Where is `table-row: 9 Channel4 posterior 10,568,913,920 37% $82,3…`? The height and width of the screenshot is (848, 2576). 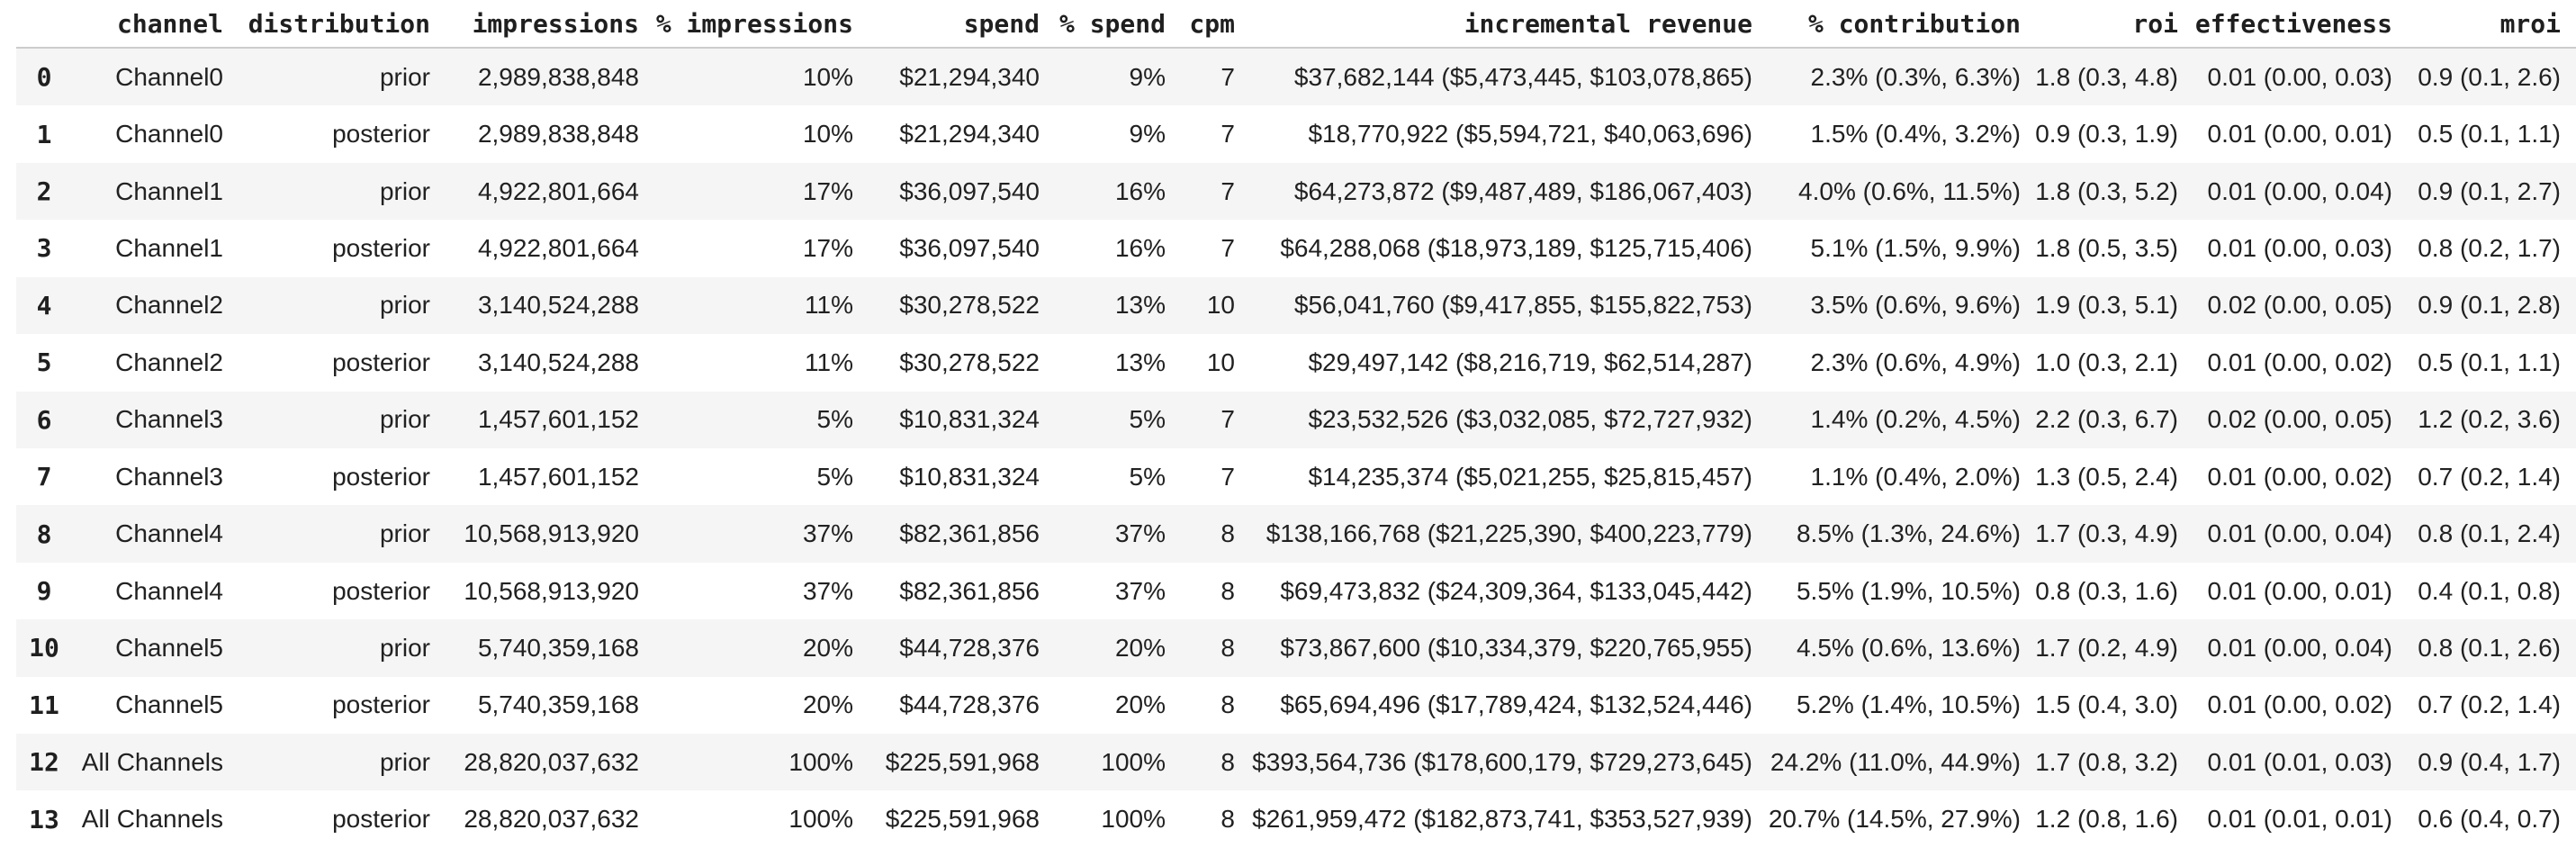
table-row: 9 Channel4 posterior 10,568,913,920 37% $82,3… is located at coordinates (1296, 591).